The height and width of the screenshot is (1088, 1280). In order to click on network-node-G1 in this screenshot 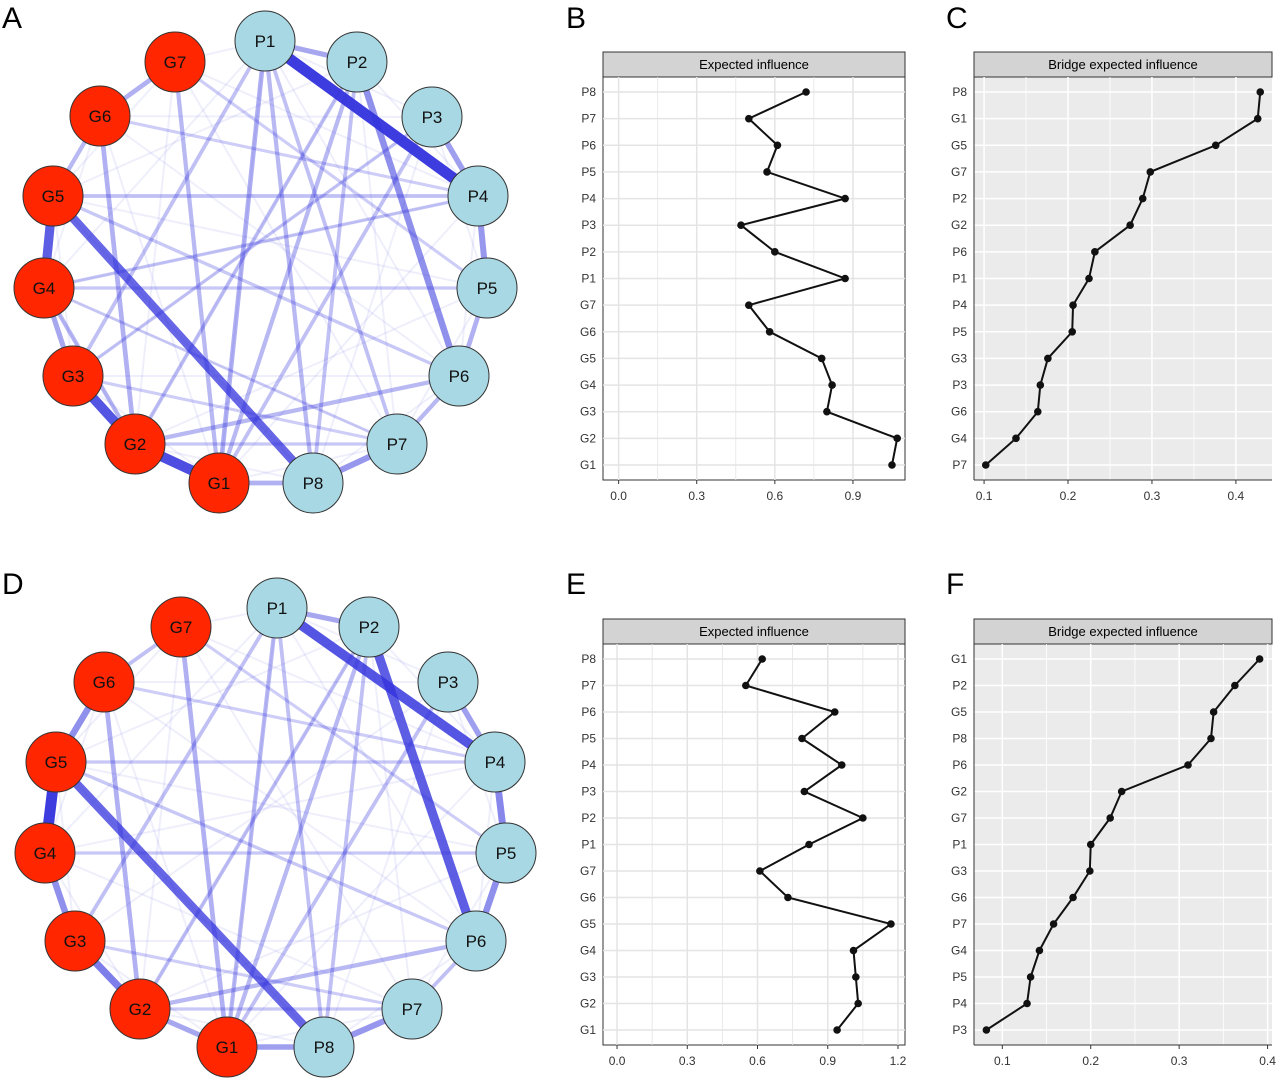, I will do `click(227, 1047)`.